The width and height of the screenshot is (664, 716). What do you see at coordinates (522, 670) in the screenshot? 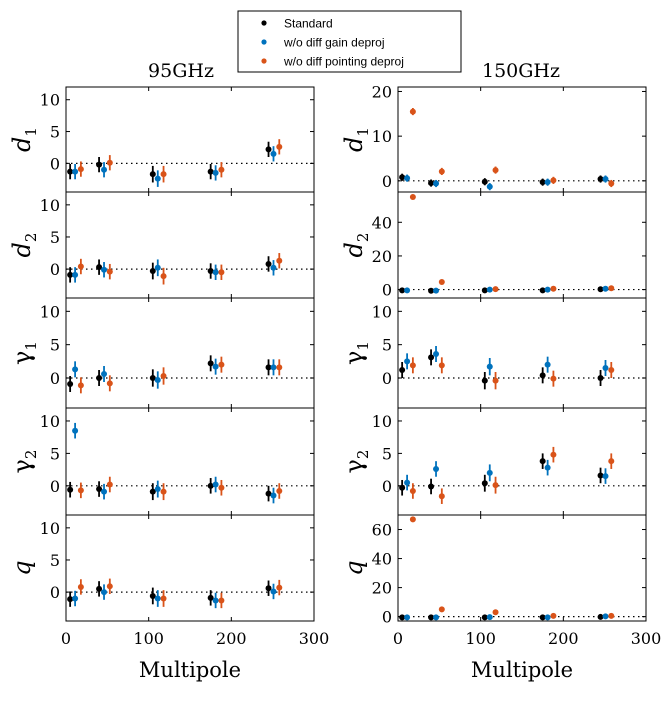
I see `x-axis-label-150ghz: Multipole` at bounding box center [522, 670].